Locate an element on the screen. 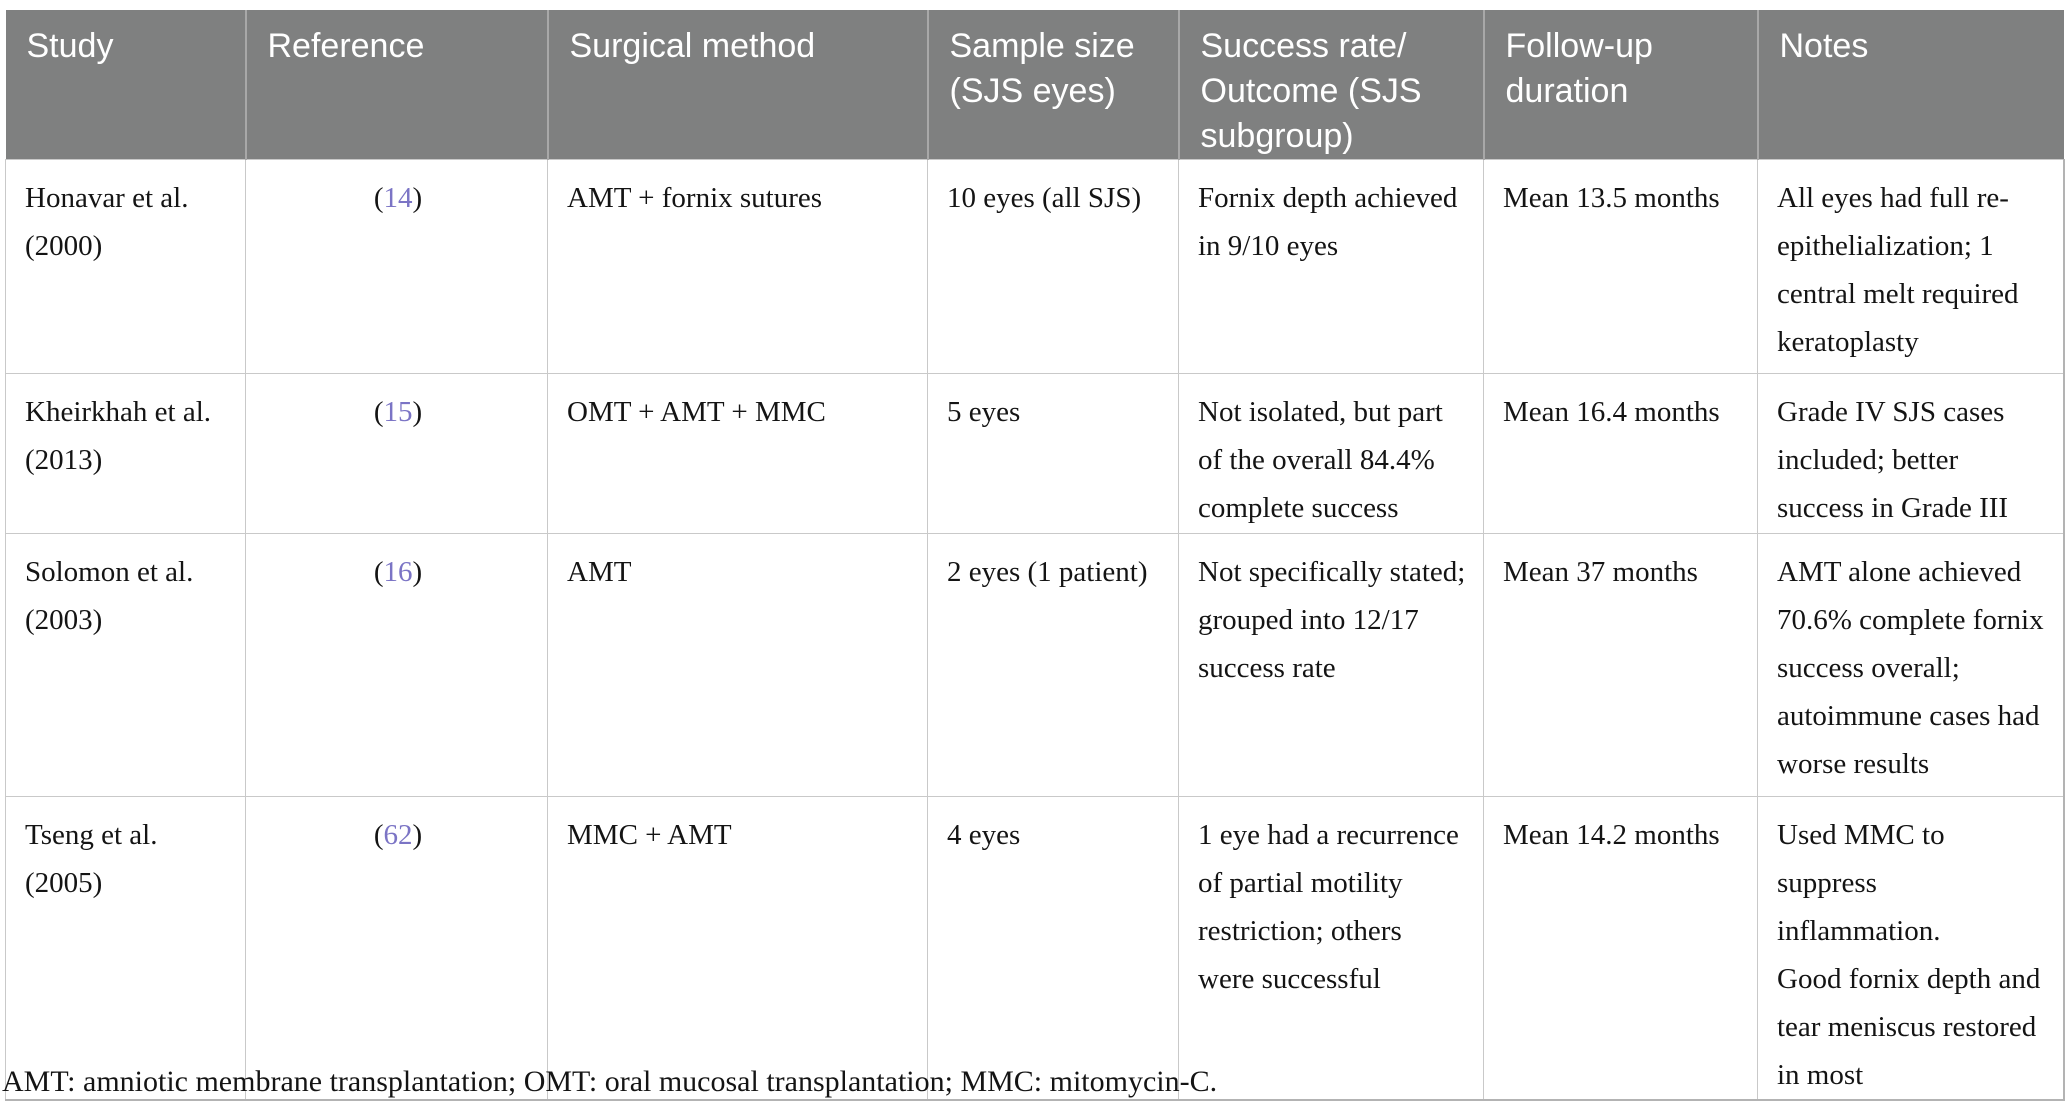  col-header-reference-label: Reference is located at coordinates (346, 46).